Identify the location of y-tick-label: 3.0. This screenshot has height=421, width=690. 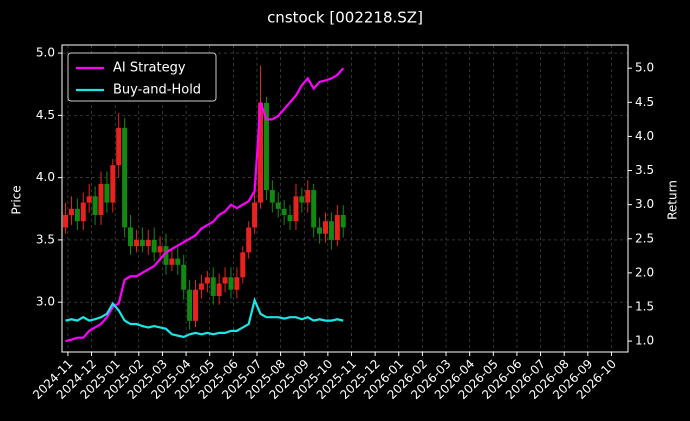
(45, 302).